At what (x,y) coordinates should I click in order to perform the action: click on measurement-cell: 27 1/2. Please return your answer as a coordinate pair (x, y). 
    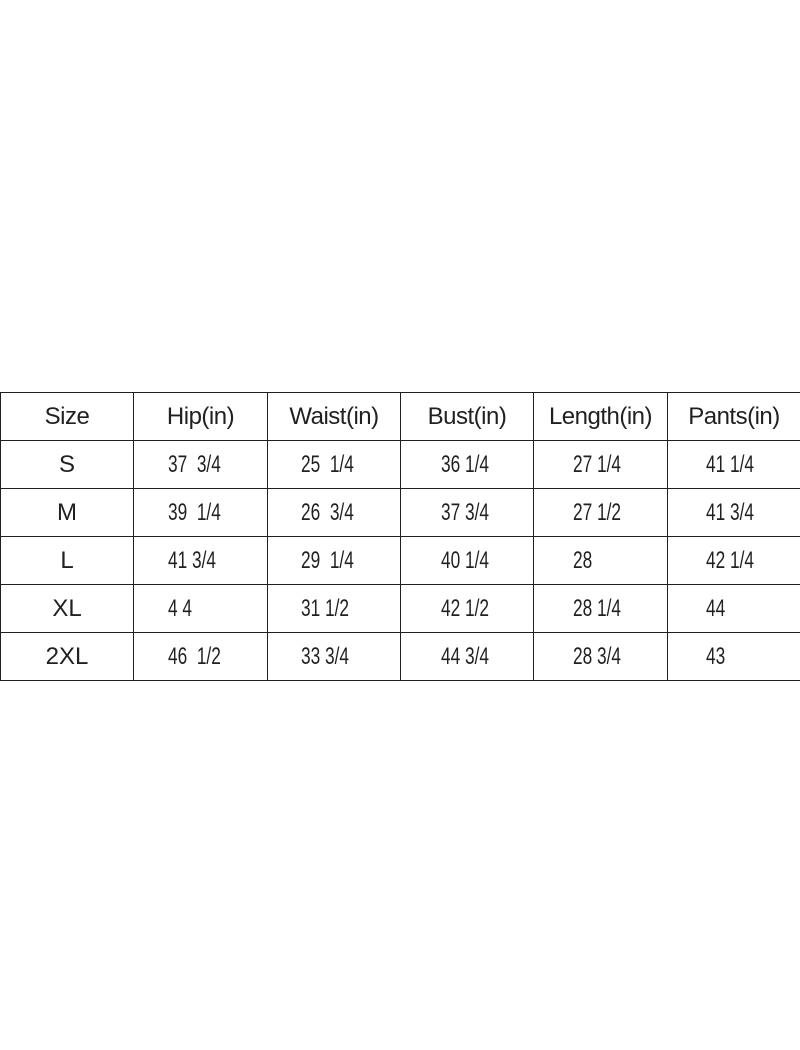
    Looking at the image, I should click on (600, 512).